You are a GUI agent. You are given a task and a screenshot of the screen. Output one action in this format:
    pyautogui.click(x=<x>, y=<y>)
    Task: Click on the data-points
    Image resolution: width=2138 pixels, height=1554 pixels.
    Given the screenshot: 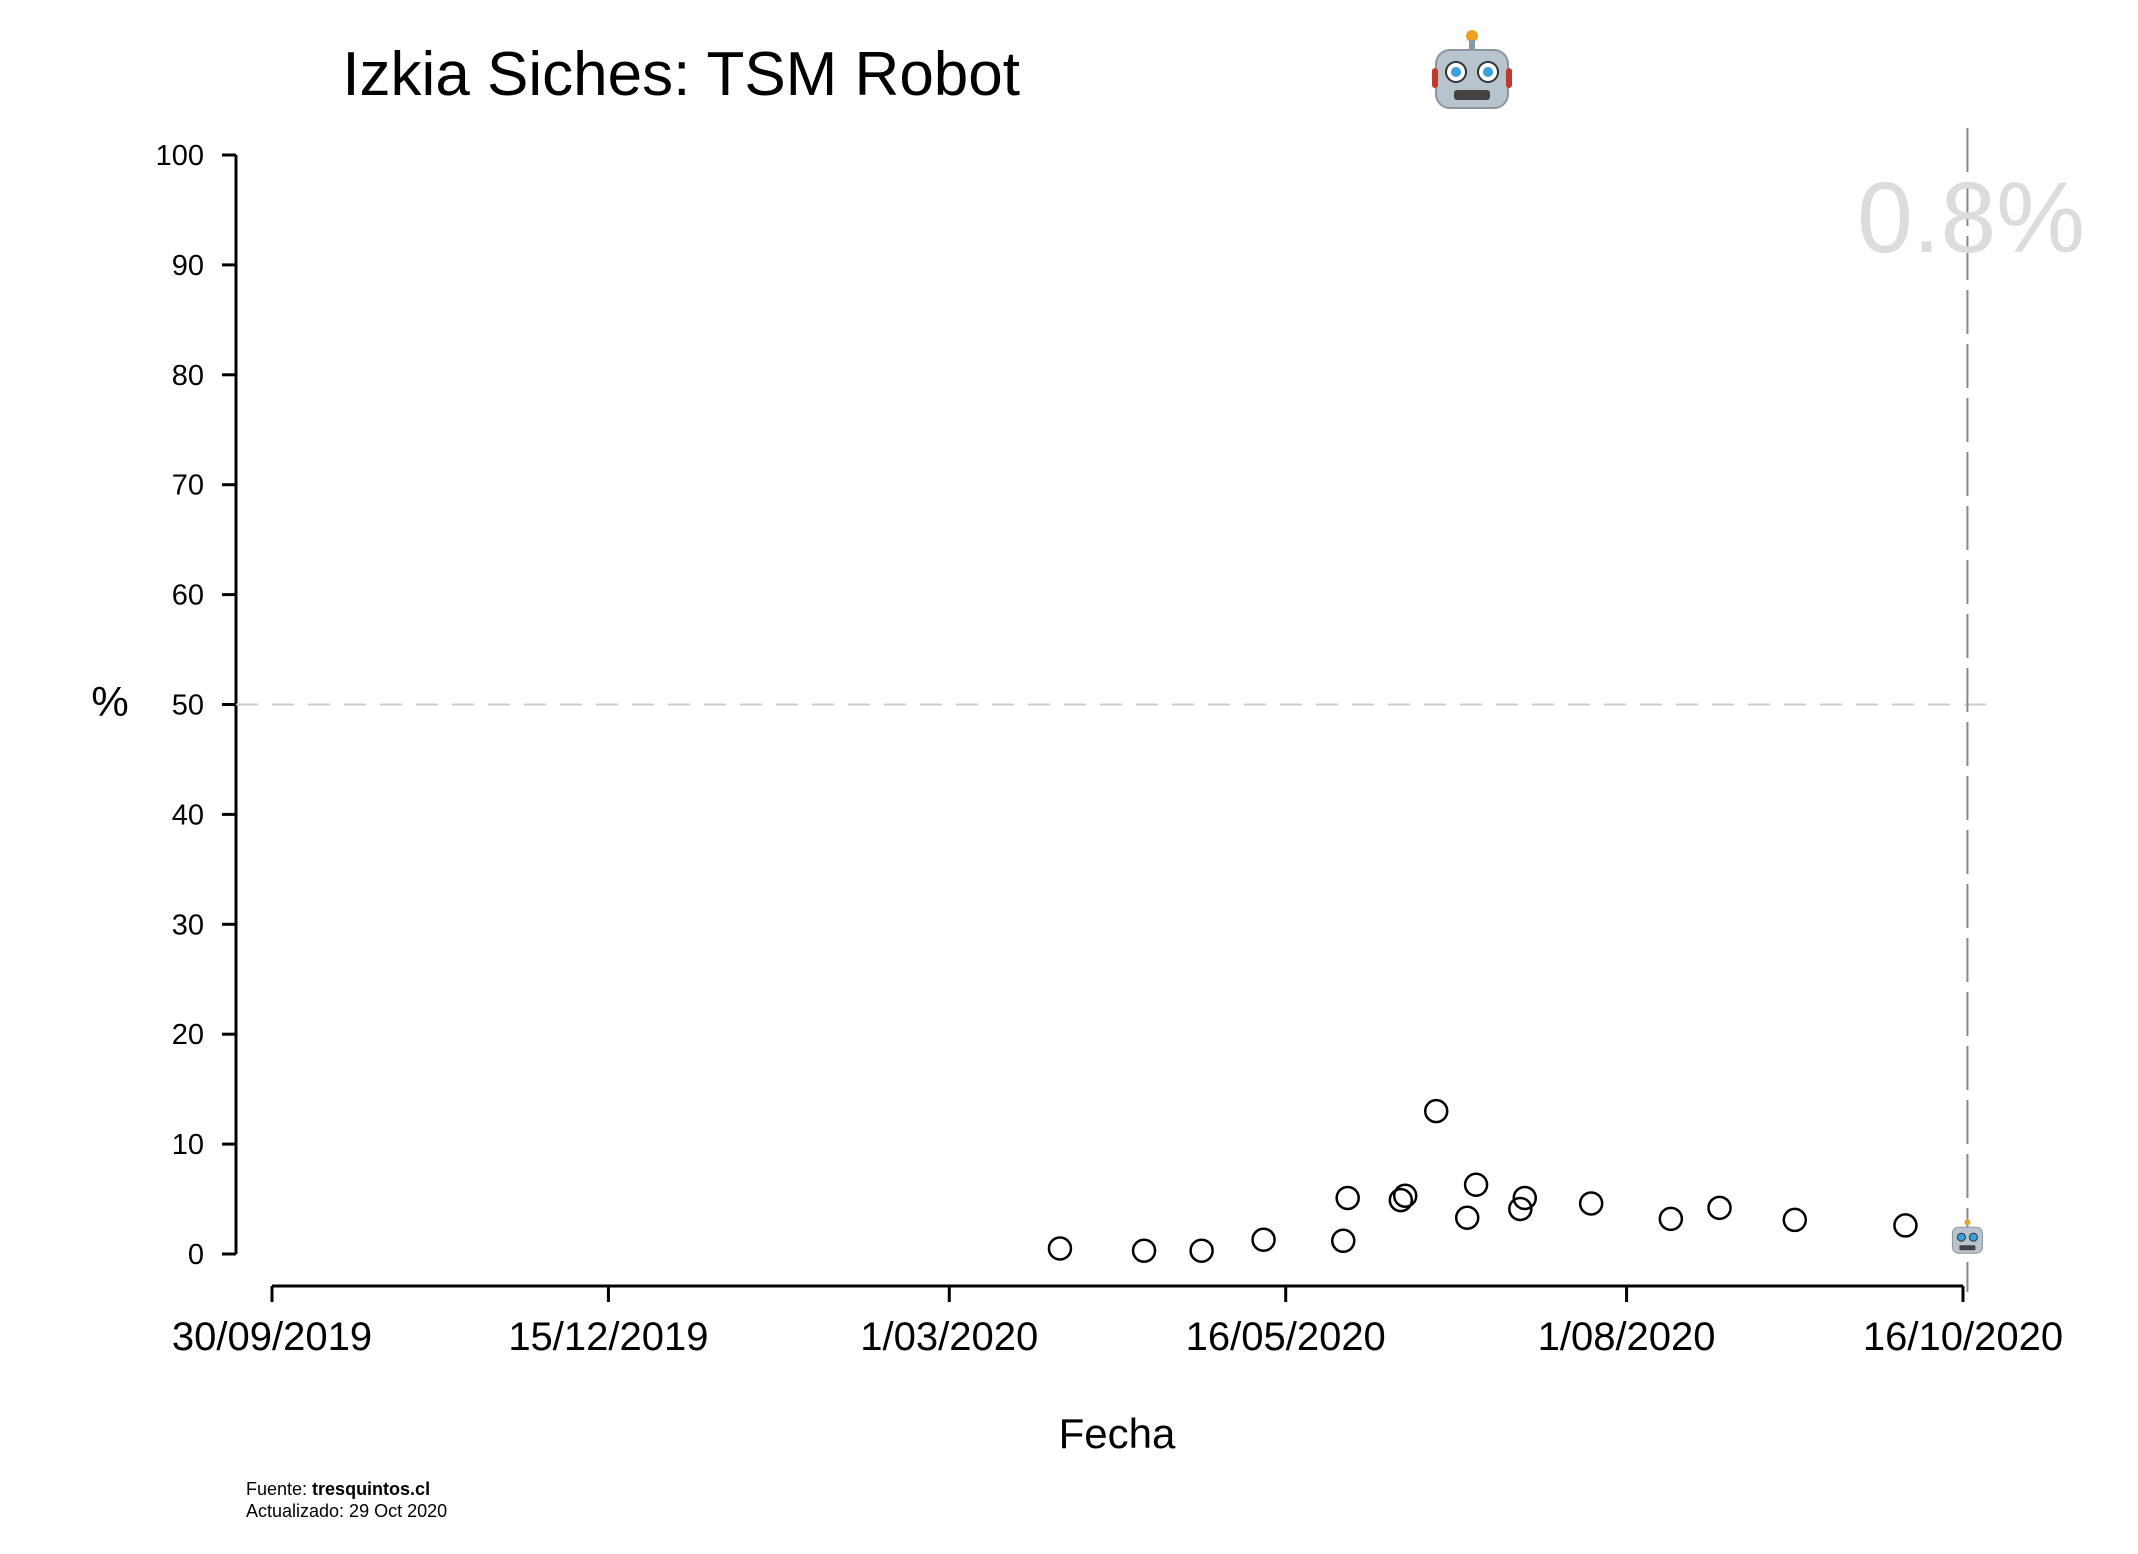 What is the action you would take?
    pyautogui.click(x=1515, y=1180)
    